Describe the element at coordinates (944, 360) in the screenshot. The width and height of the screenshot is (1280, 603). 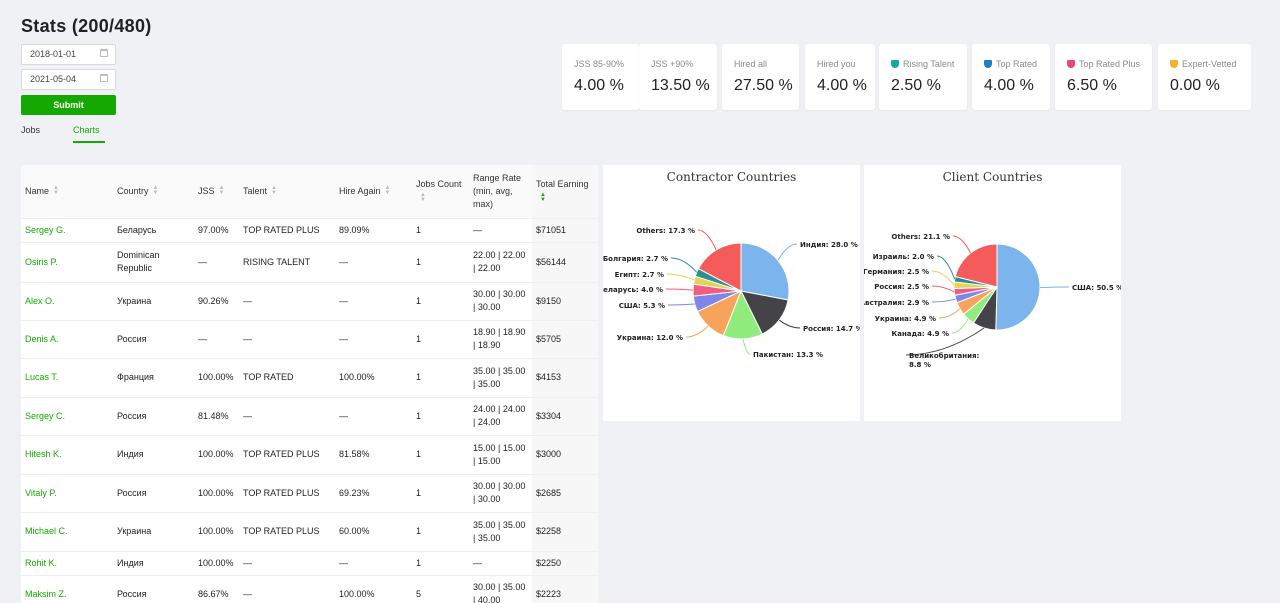
I see `pie-label: Великобритания: 8.8 %` at that location.